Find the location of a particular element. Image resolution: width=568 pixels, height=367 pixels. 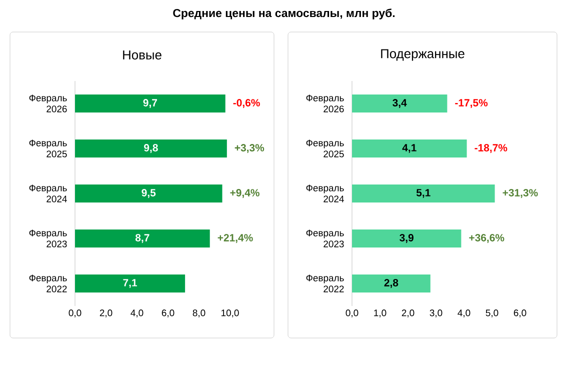

data-label: 7,1 is located at coordinates (130, 283).